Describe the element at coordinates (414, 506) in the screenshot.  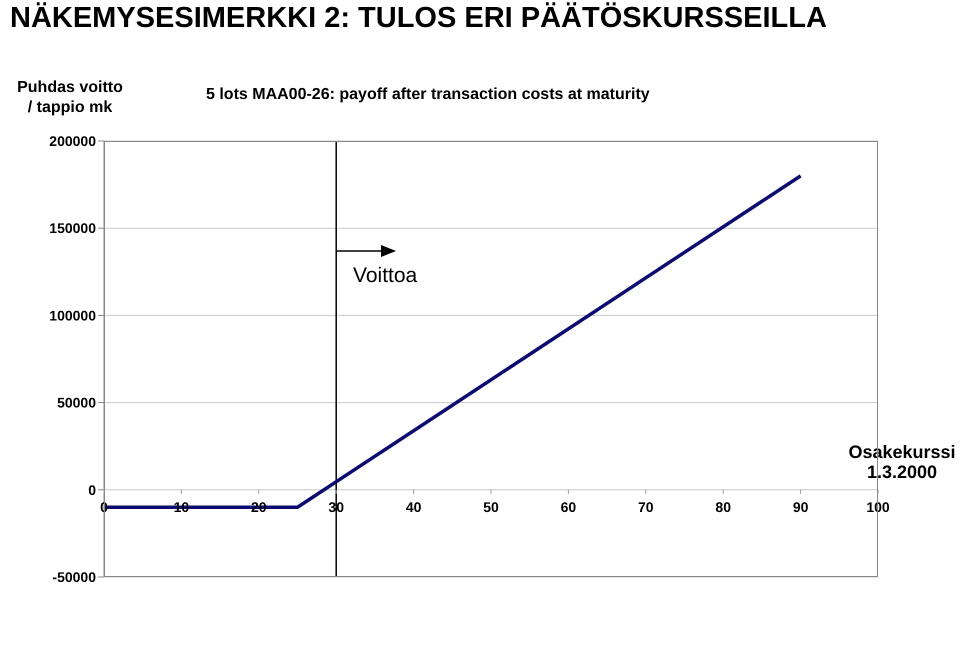
I see `x-tick-label: 40` at that location.